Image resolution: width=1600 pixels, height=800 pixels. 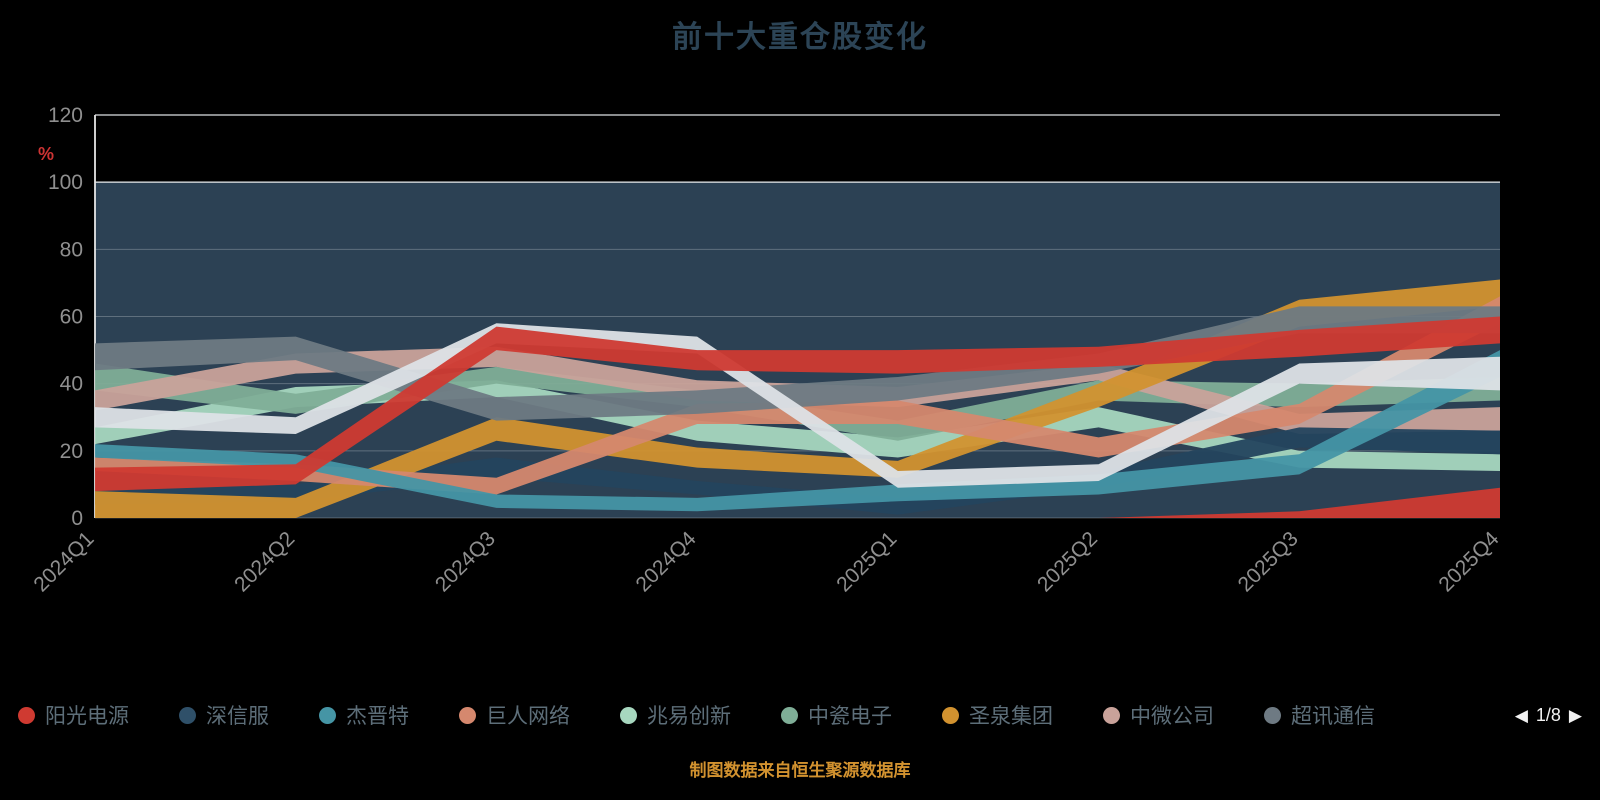 What do you see at coordinates (63, 561) in the screenshot?
I see `x-axis-tick-label: 2024Q1` at bounding box center [63, 561].